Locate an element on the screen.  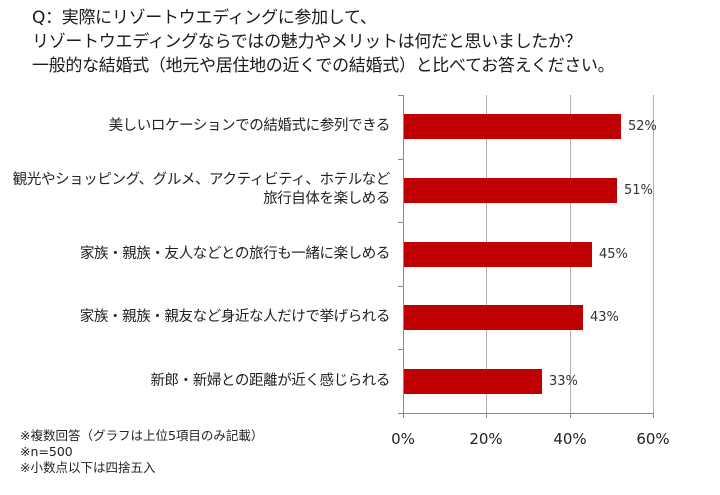
value-label: 51% is located at coordinates (638, 190).